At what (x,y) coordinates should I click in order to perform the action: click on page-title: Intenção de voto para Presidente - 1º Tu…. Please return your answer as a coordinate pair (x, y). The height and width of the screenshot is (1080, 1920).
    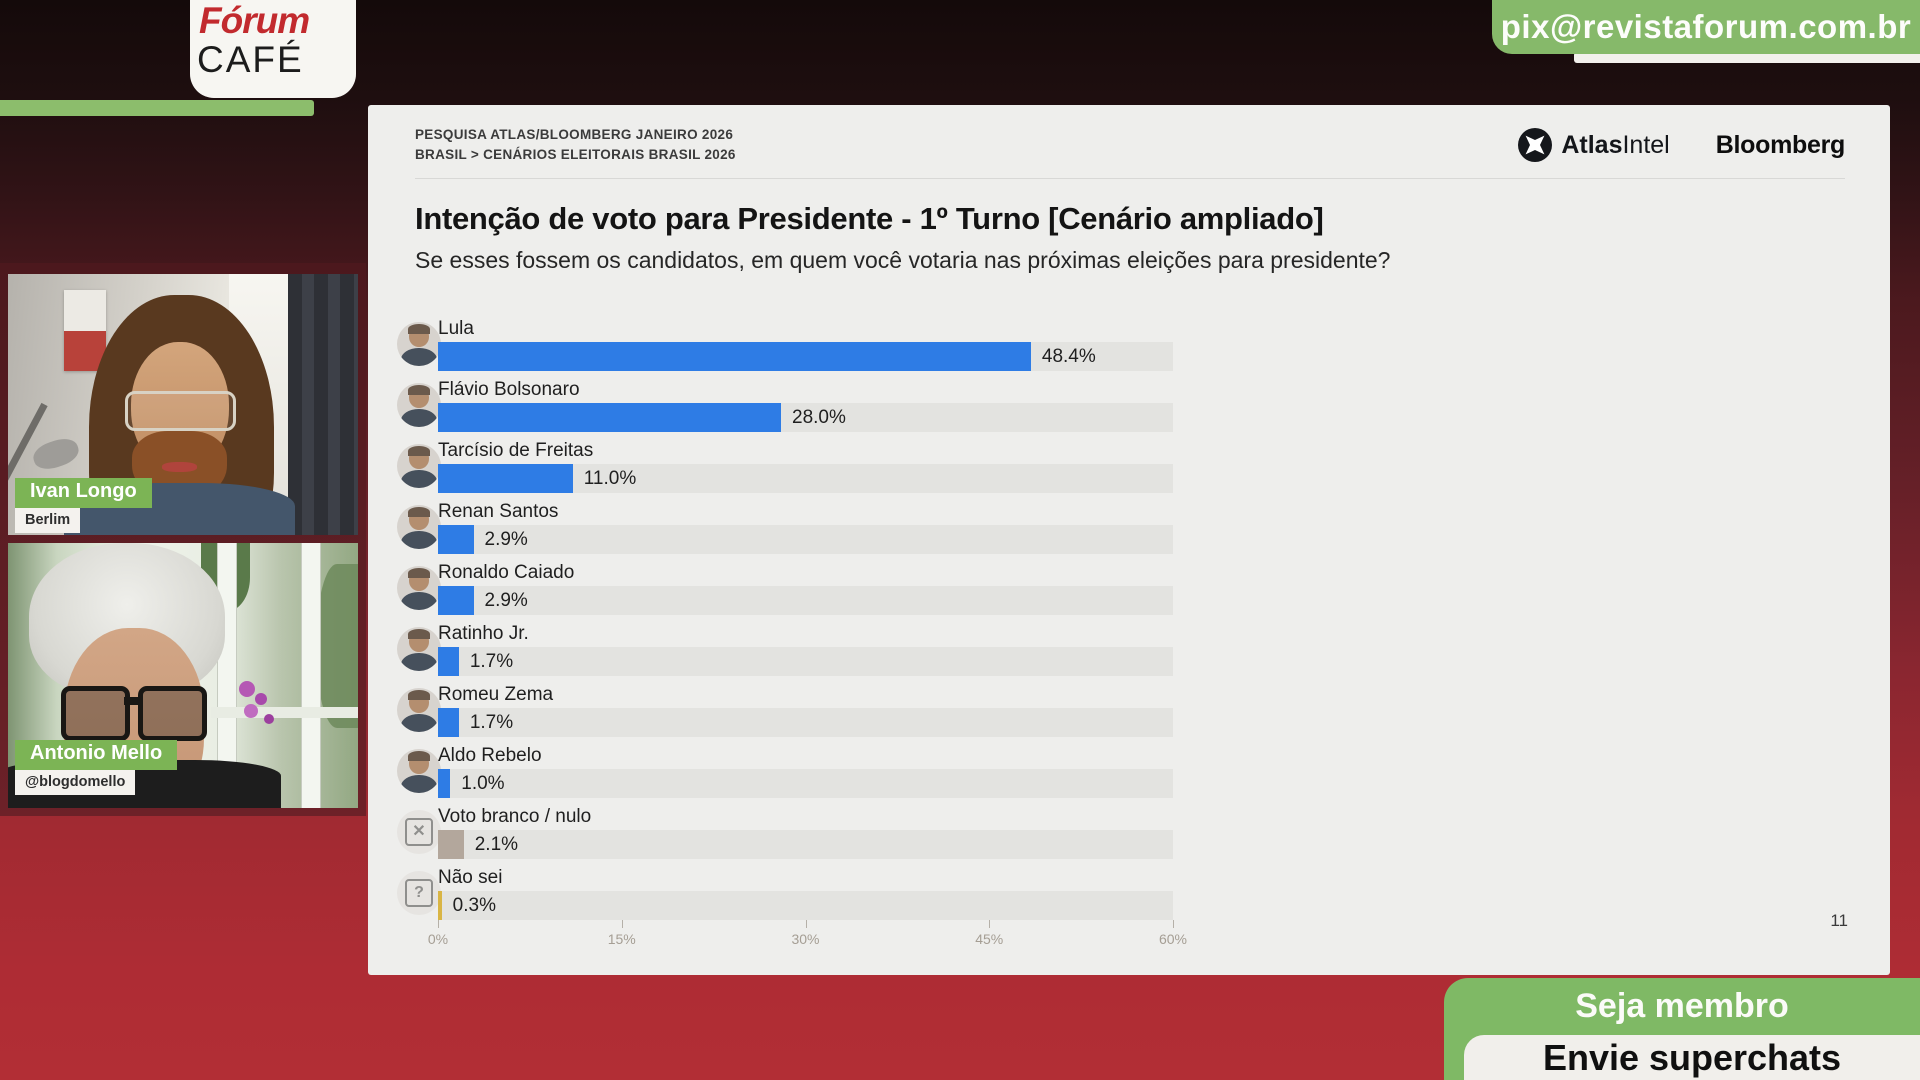
    Looking at the image, I should click on (869, 218).